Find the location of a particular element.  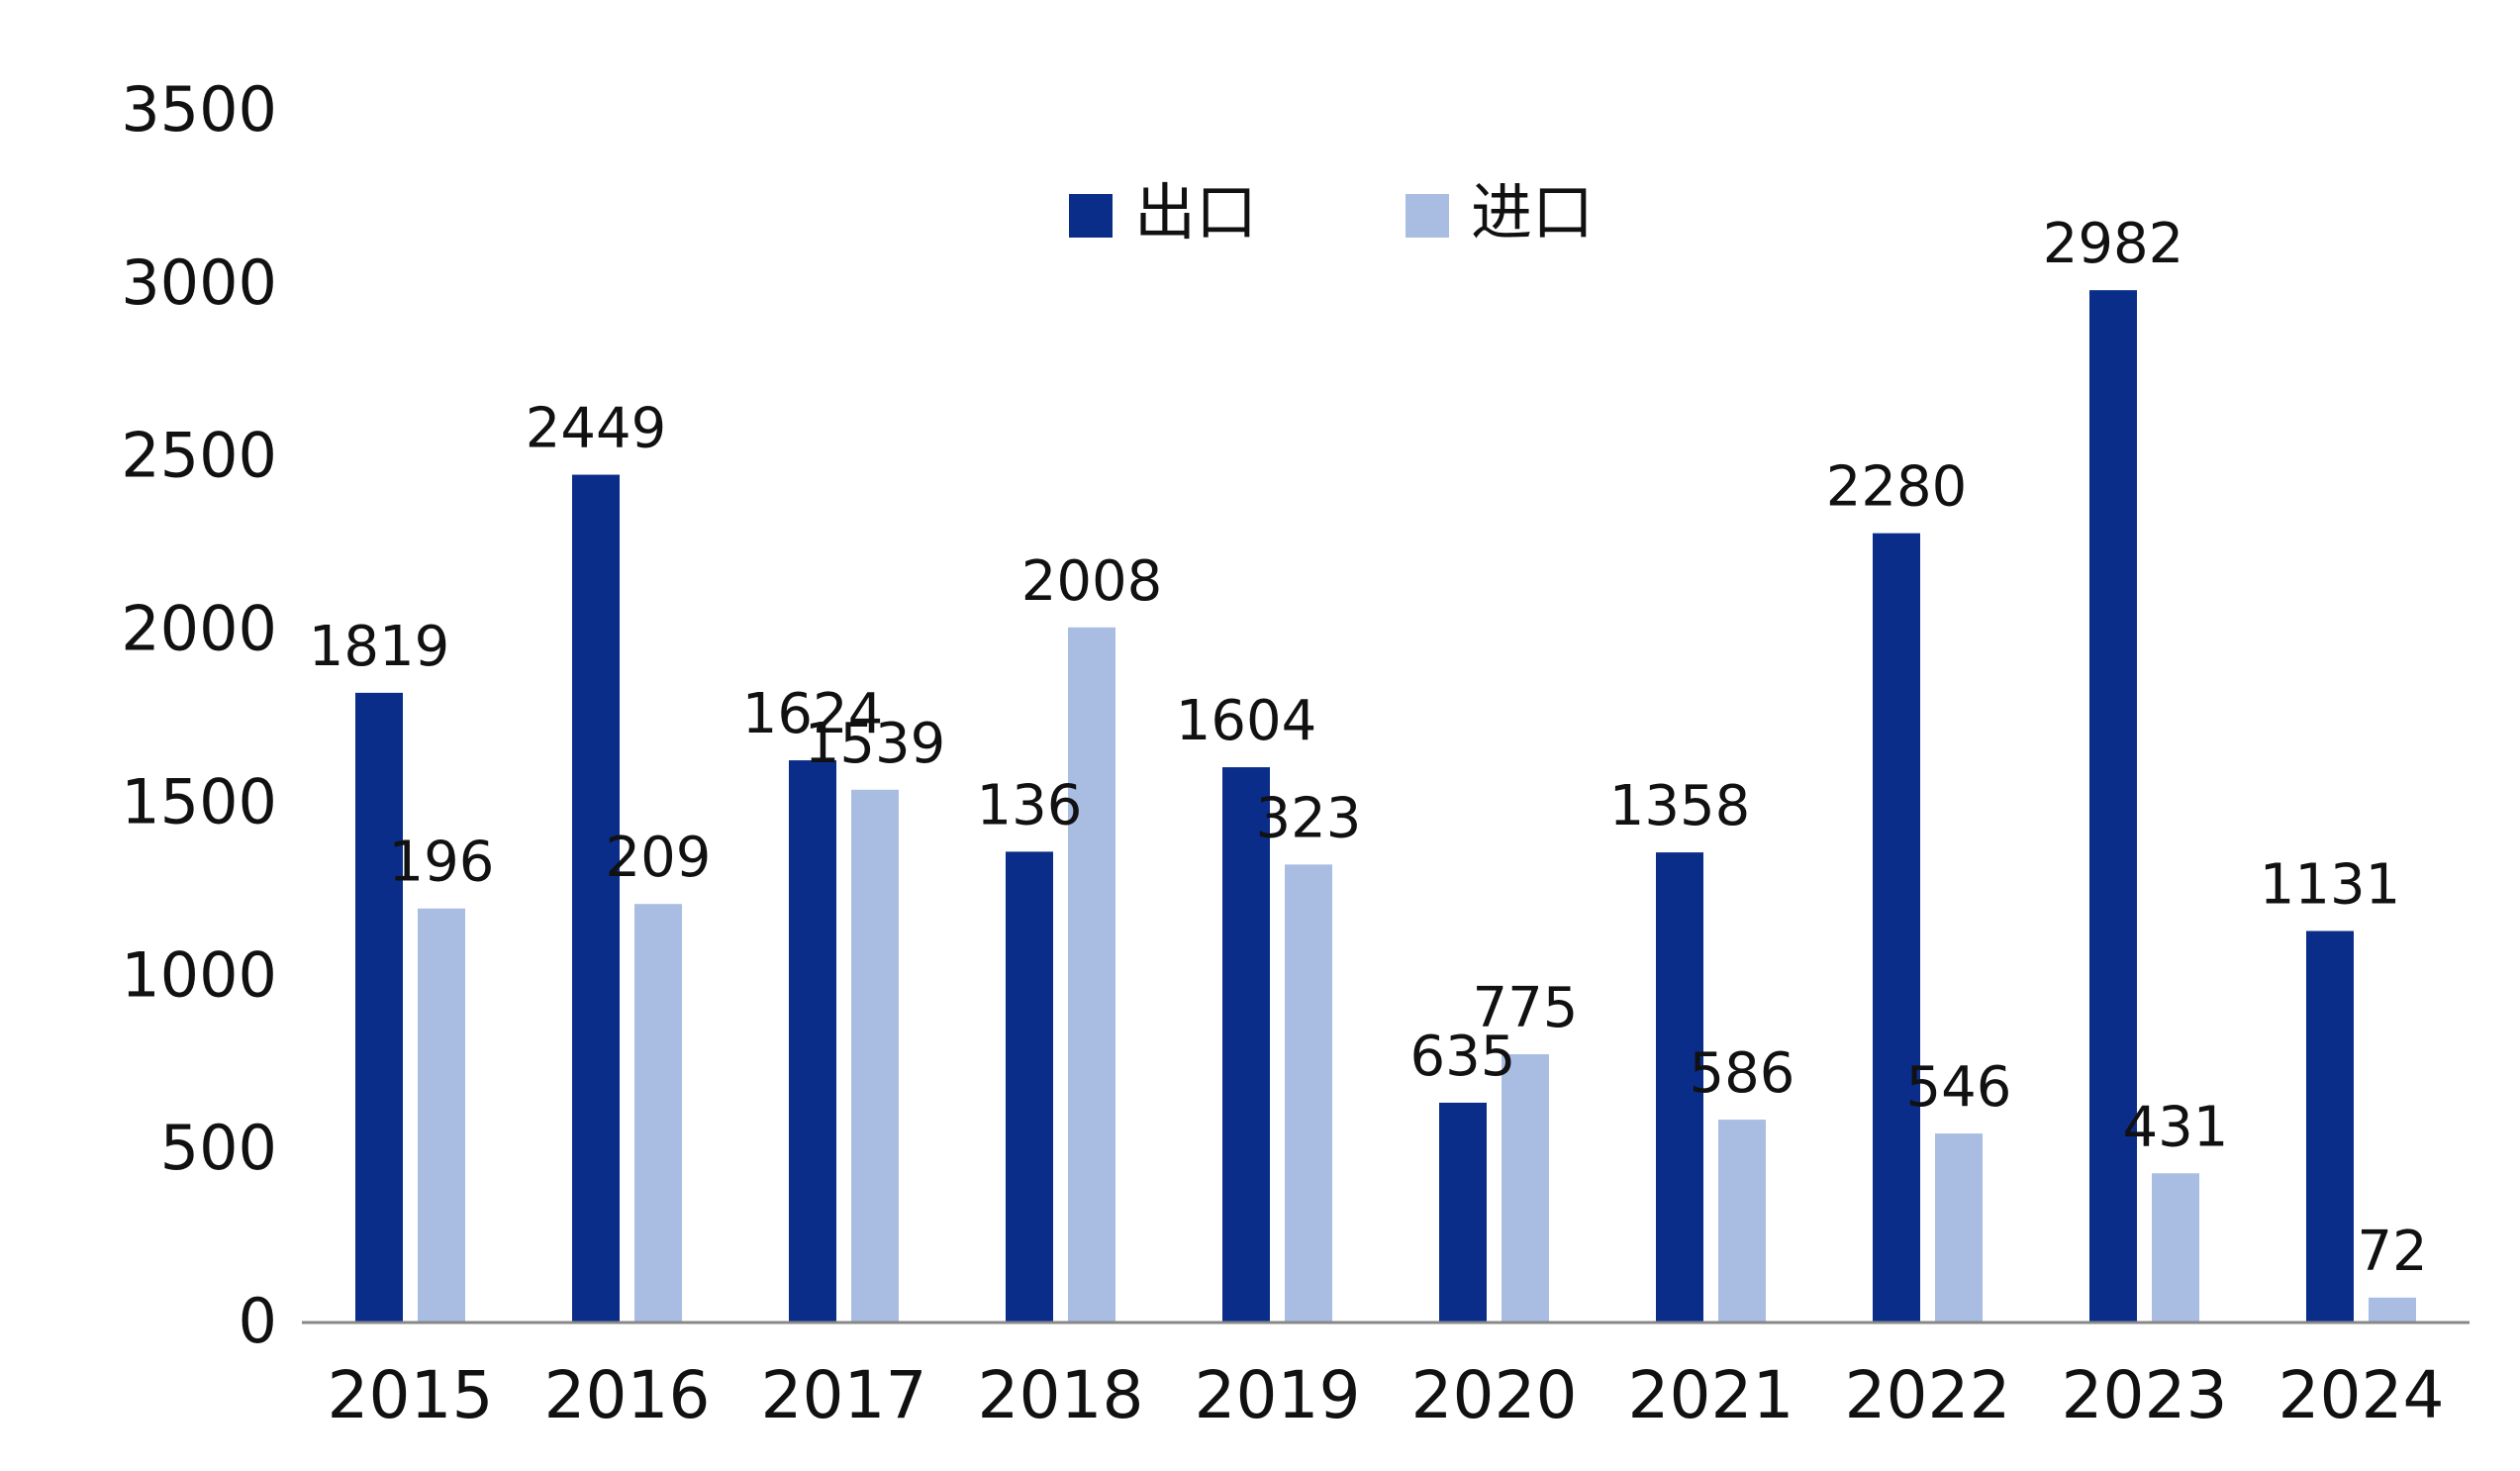

data-label-import-2019: 323 is located at coordinates (1309, 818).